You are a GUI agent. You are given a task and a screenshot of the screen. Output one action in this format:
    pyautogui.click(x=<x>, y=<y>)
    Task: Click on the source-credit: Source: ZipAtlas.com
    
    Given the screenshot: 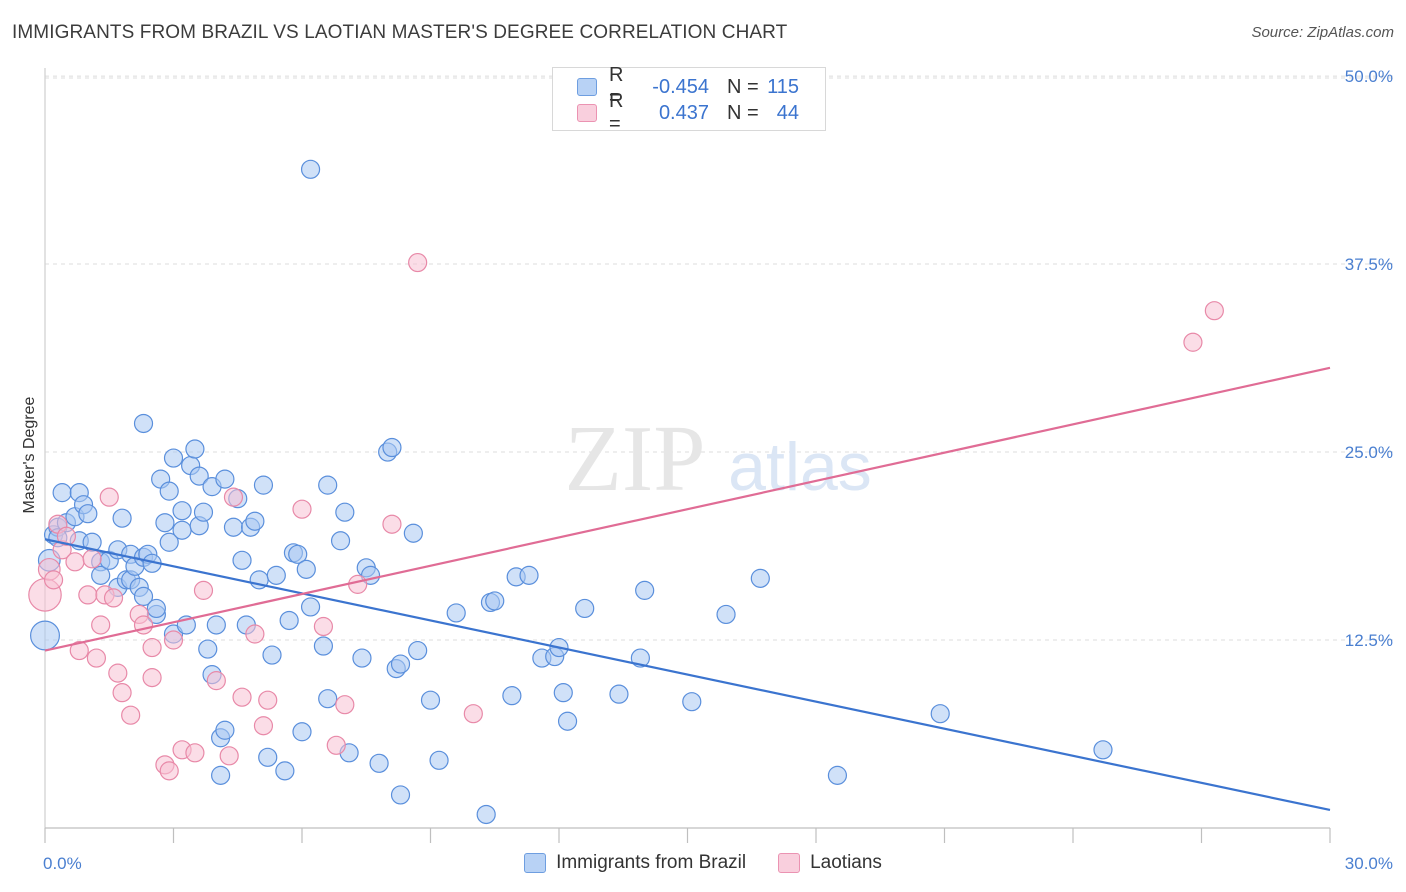 What is the action you would take?
    pyautogui.click(x=1322, y=32)
    